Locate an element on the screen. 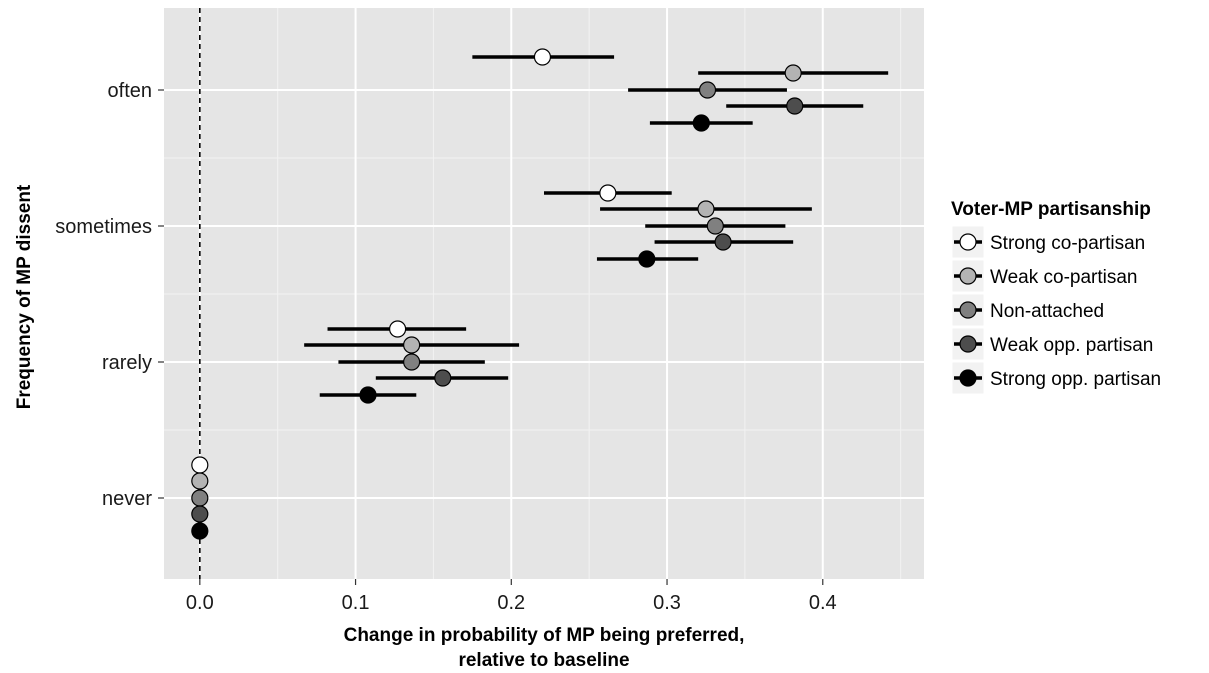  y-tick-label: often is located at coordinates (130, 91).